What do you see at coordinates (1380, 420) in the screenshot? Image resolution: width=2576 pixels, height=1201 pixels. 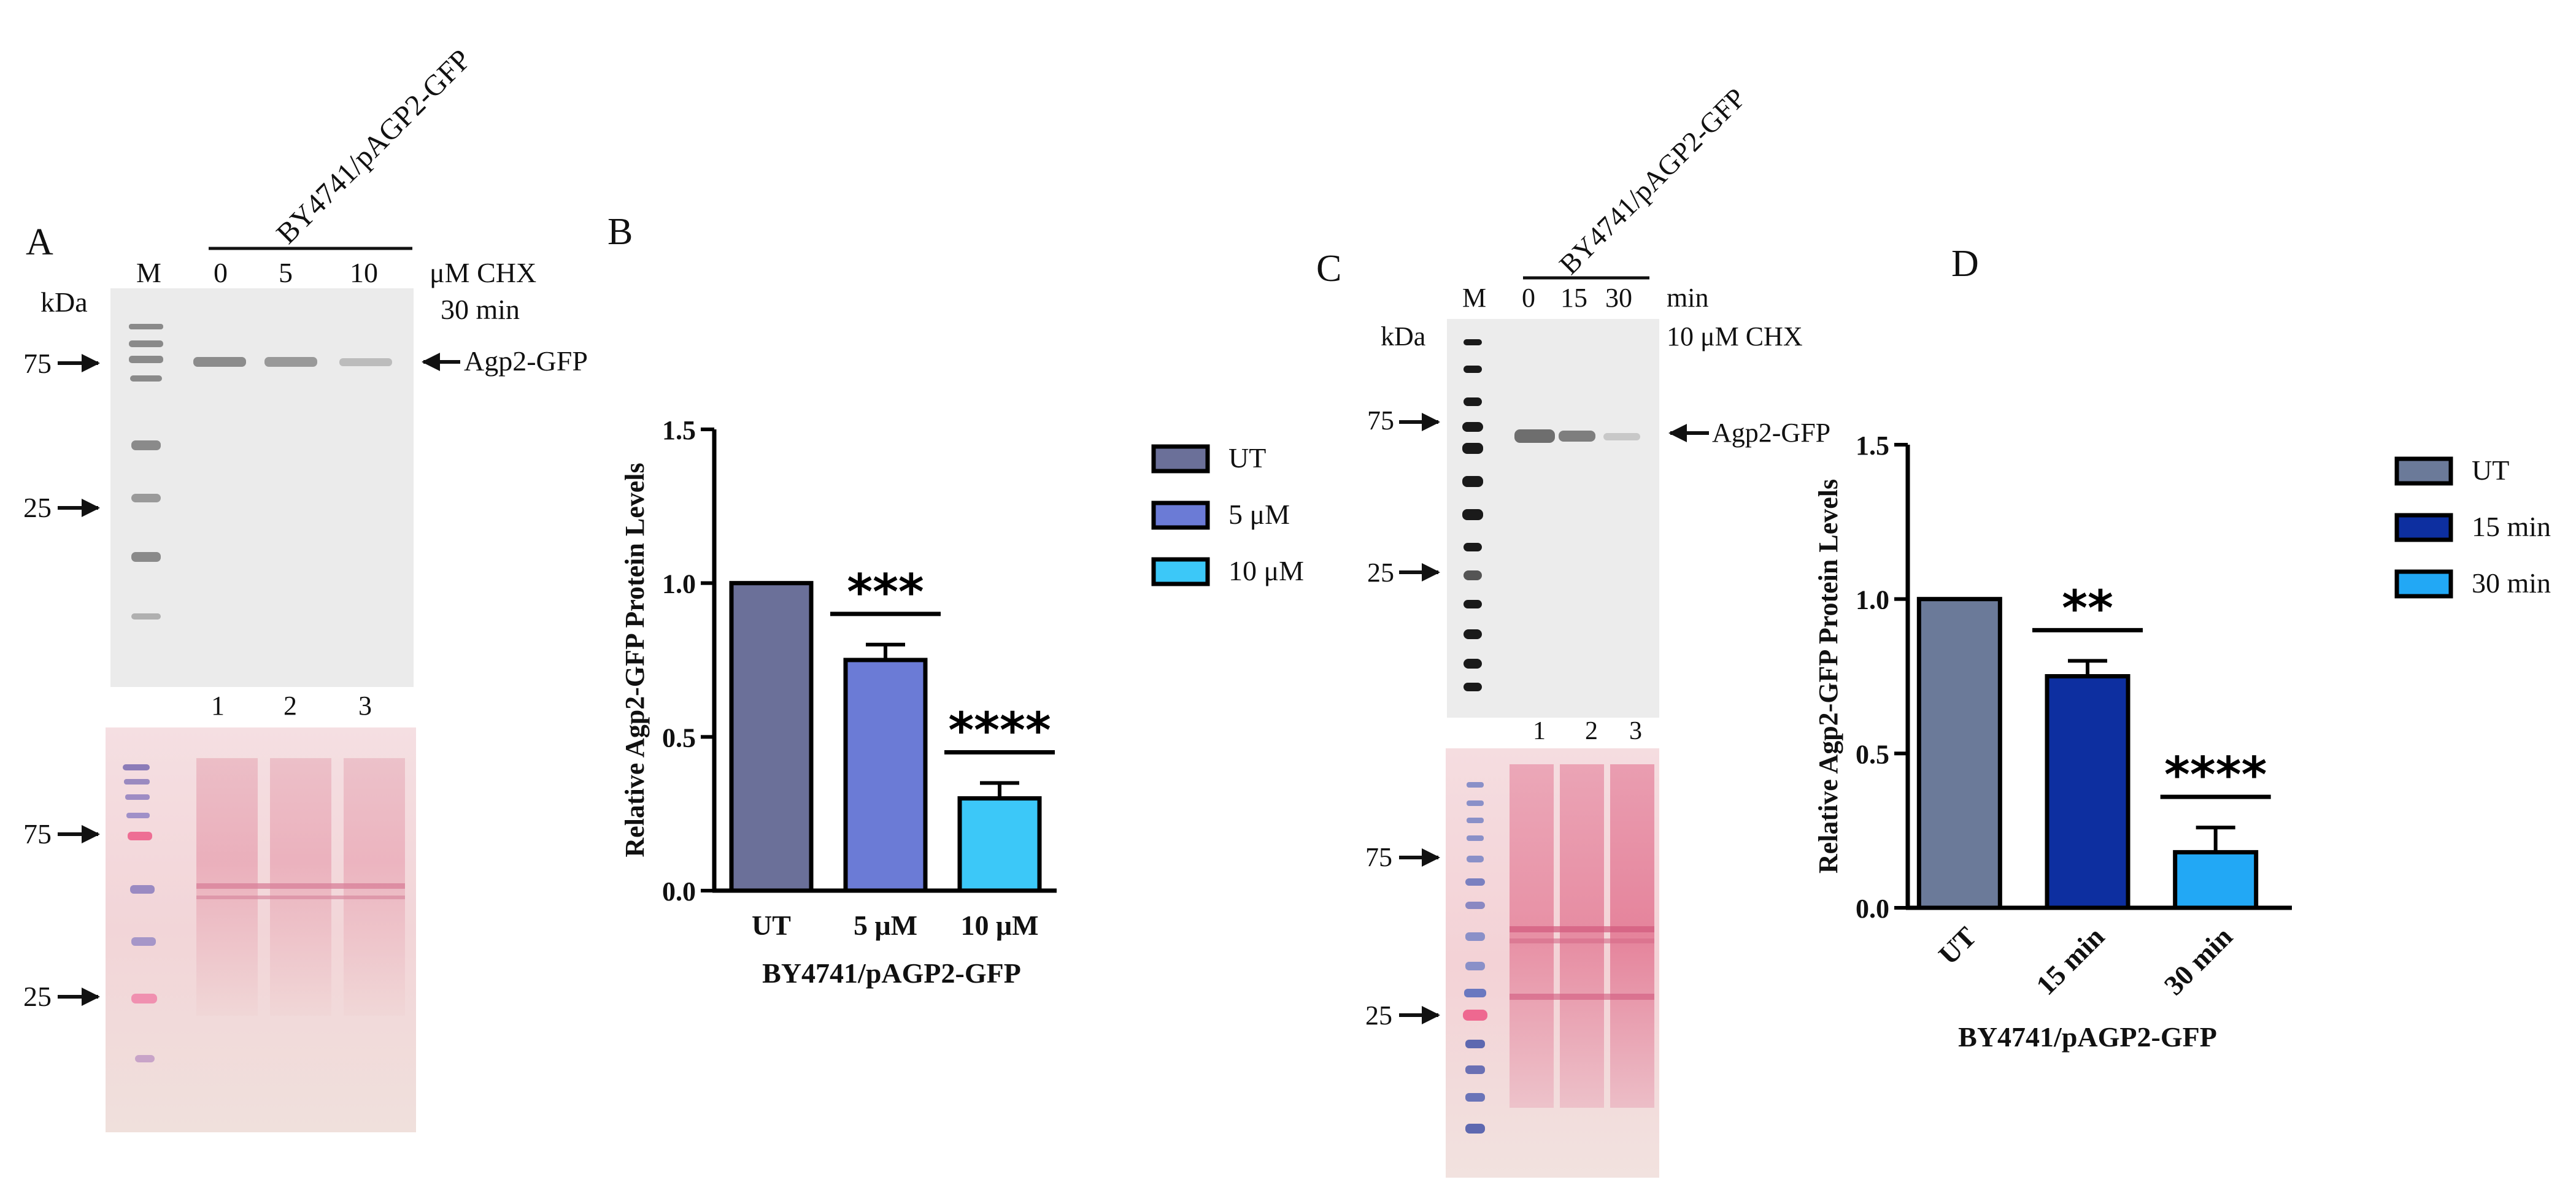 I see `panel-c-mw-75: 75` at bounding box center [1380, 420].